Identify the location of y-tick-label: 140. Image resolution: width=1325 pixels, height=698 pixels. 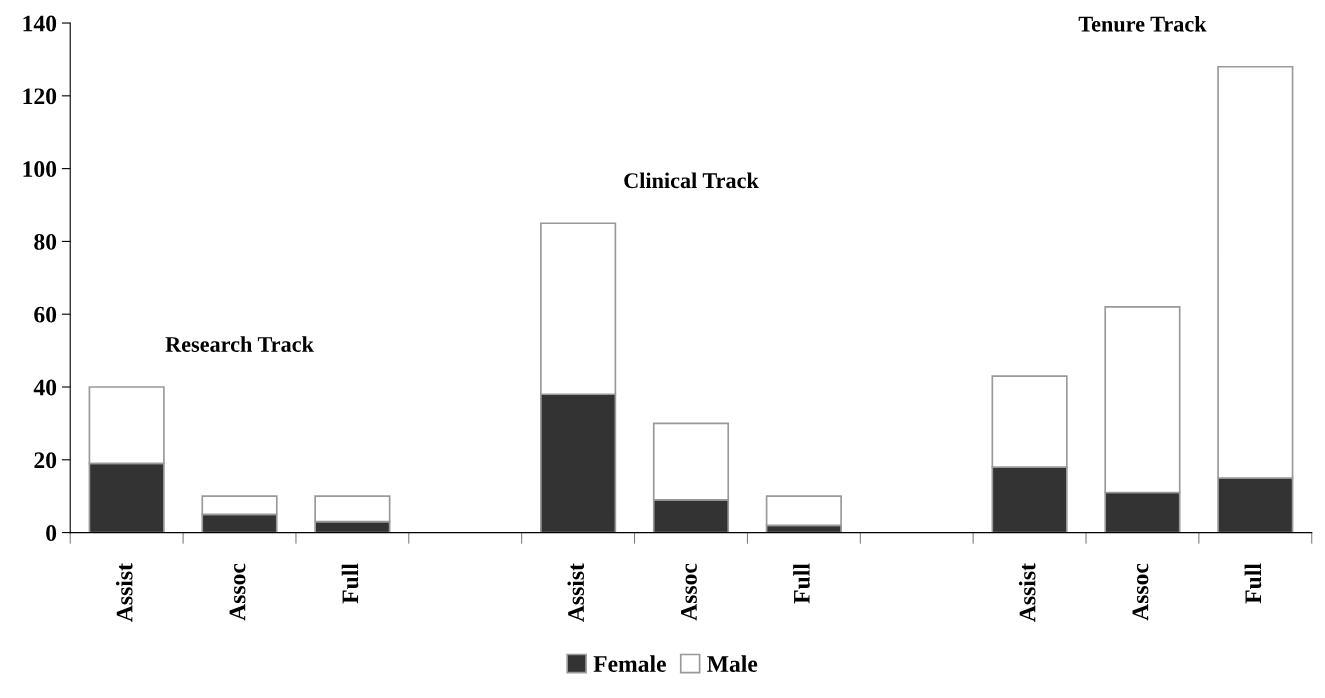
(40, 23).